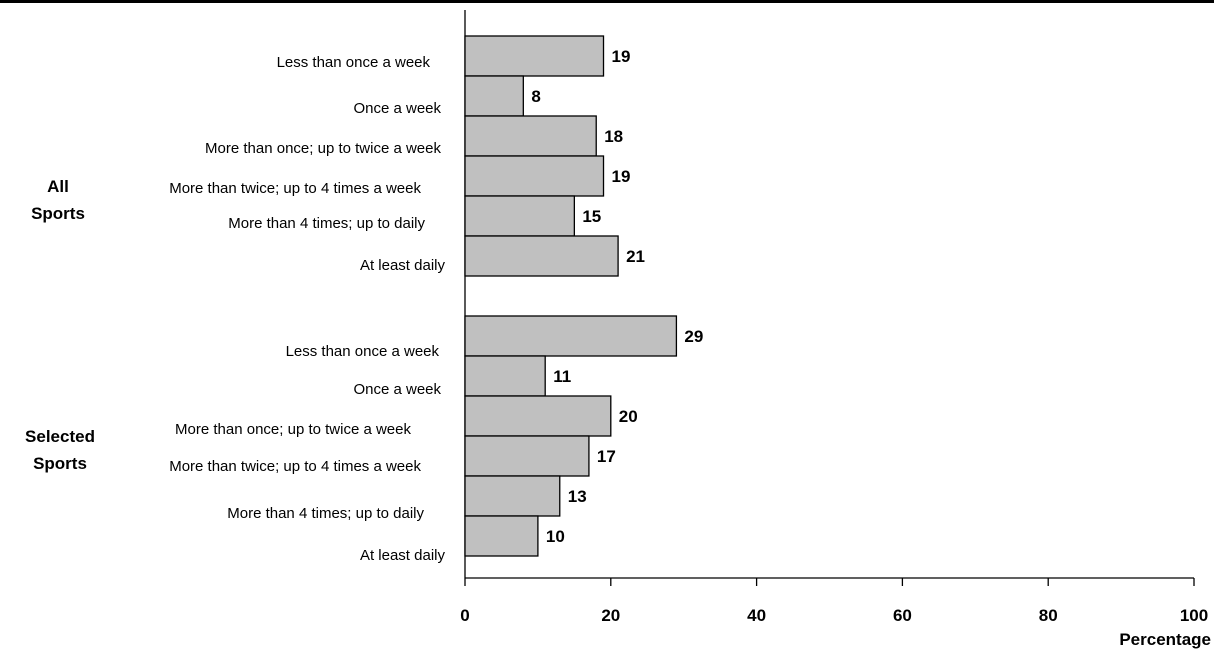 The image size is (1214, 652). What do you see at coordinates (1048, 615) in the screenshot?
I see `x-tick-label: 80` at bounding box center [1048, 615].